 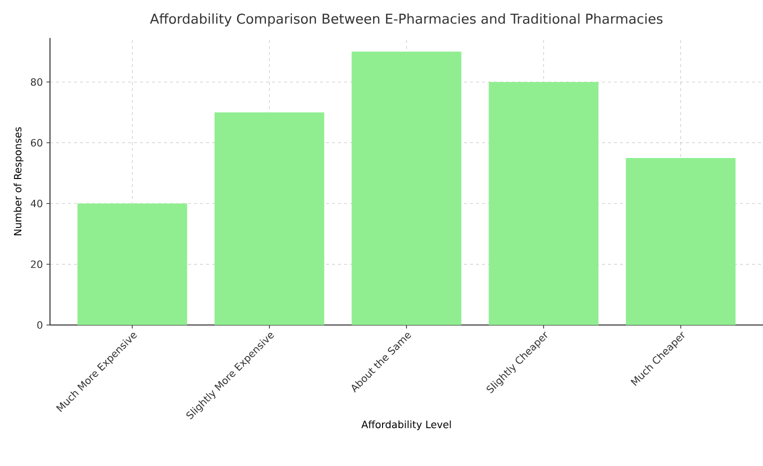 What do you see at coordinates (36, 82) in the screenshot?
I see `y-tick-label: 80` at bounding box center [36, 82].